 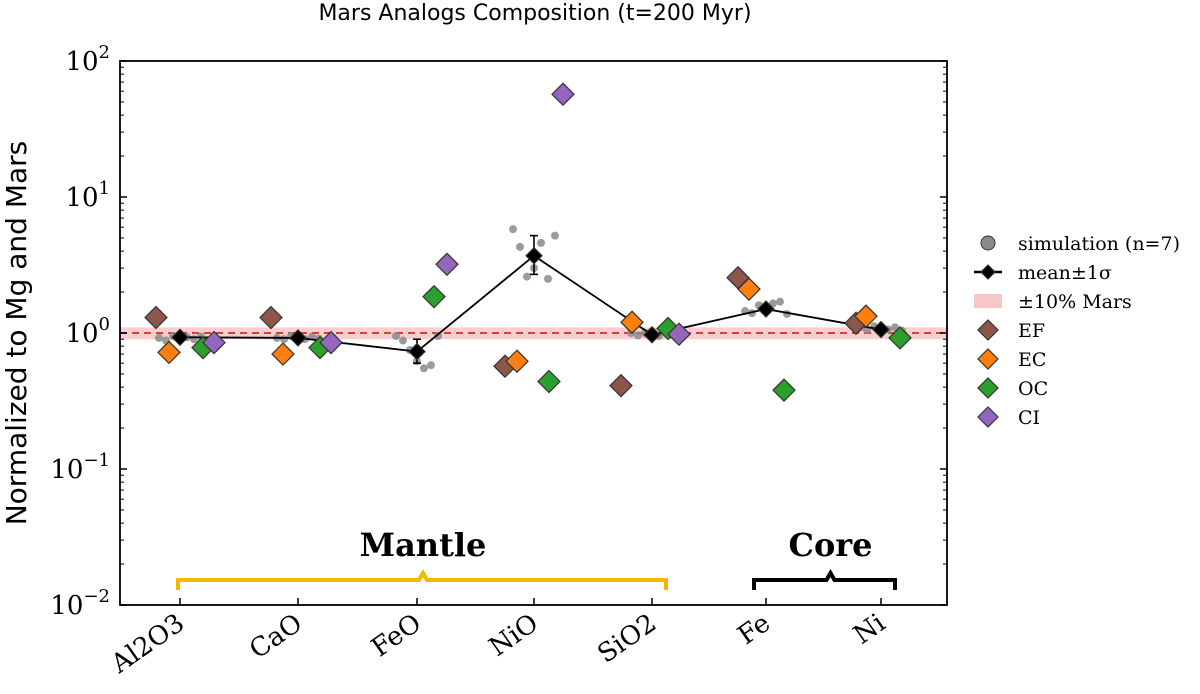 What do you see at coordinates (534, 13) in the screenshot?
I see `chart-title: Mars Analogs Composition (t=200 Myr)` at bounding box center [534, 13].